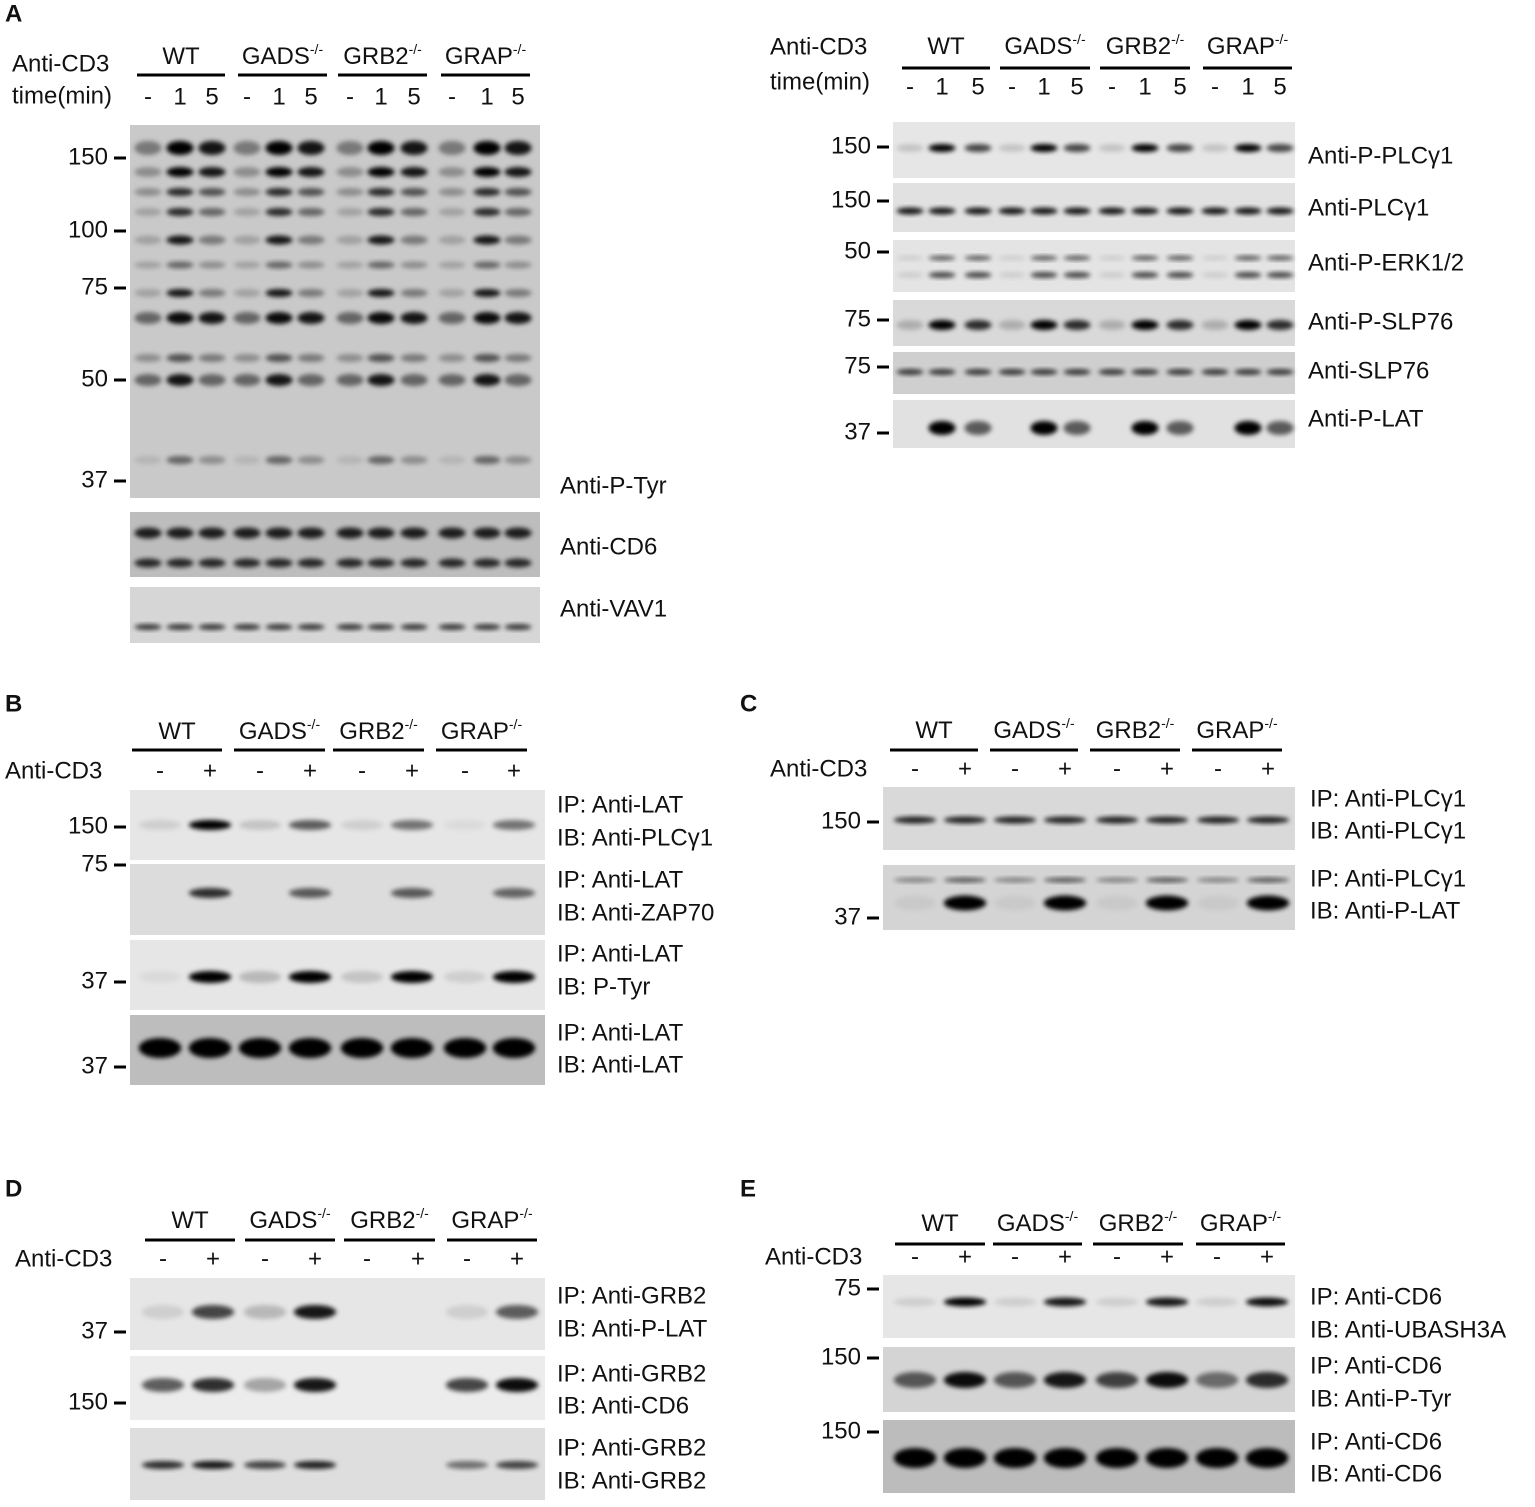  I want to click on group-name: GRB2, so click(1138, 46).